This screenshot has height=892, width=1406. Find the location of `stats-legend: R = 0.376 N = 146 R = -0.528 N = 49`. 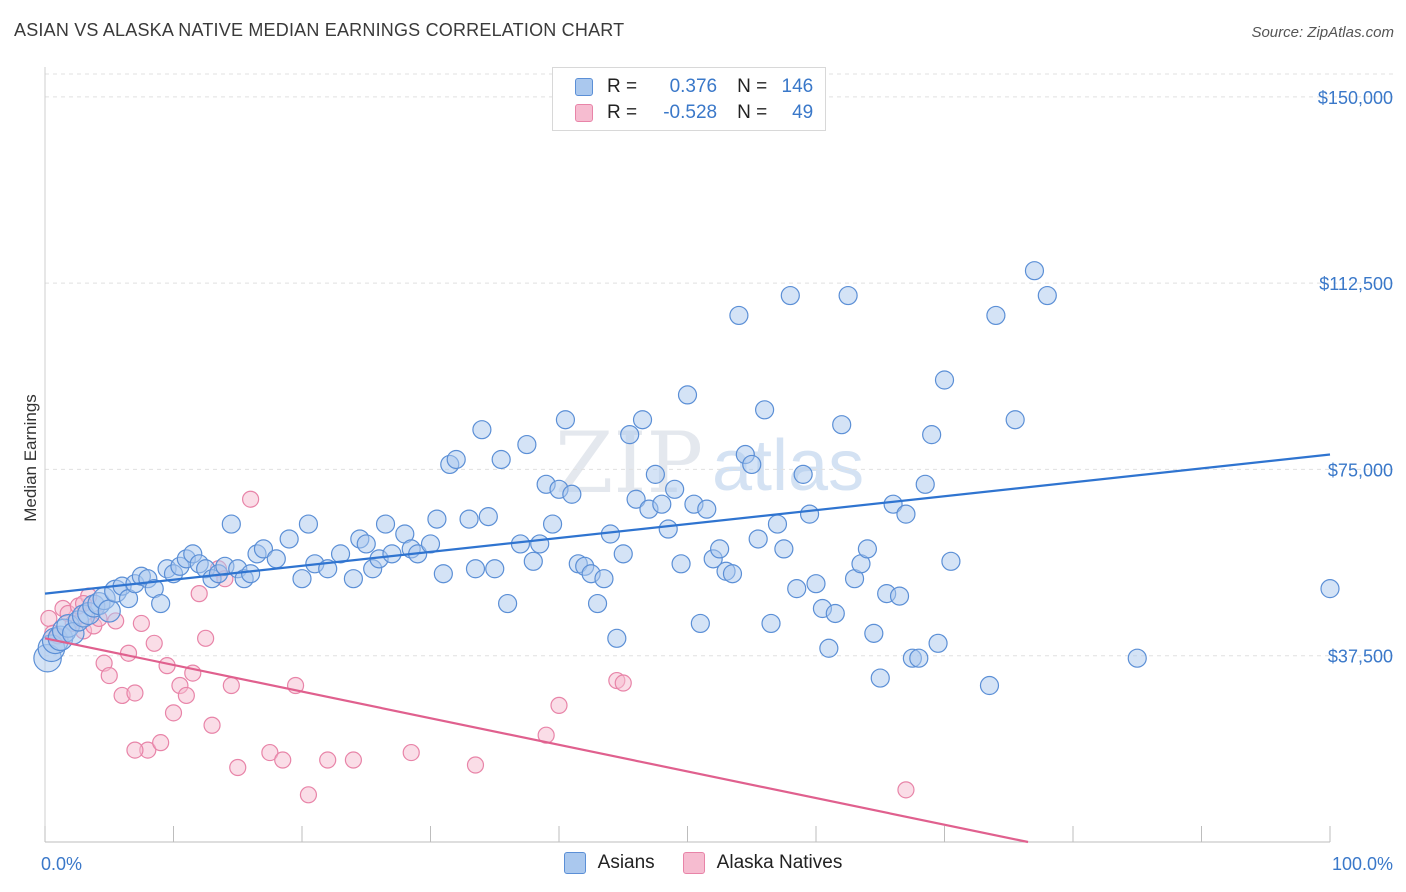

stats-legend: R = 0.376 N = 146 R = -0.528 N = 49 is located at coordinates (689, 99).